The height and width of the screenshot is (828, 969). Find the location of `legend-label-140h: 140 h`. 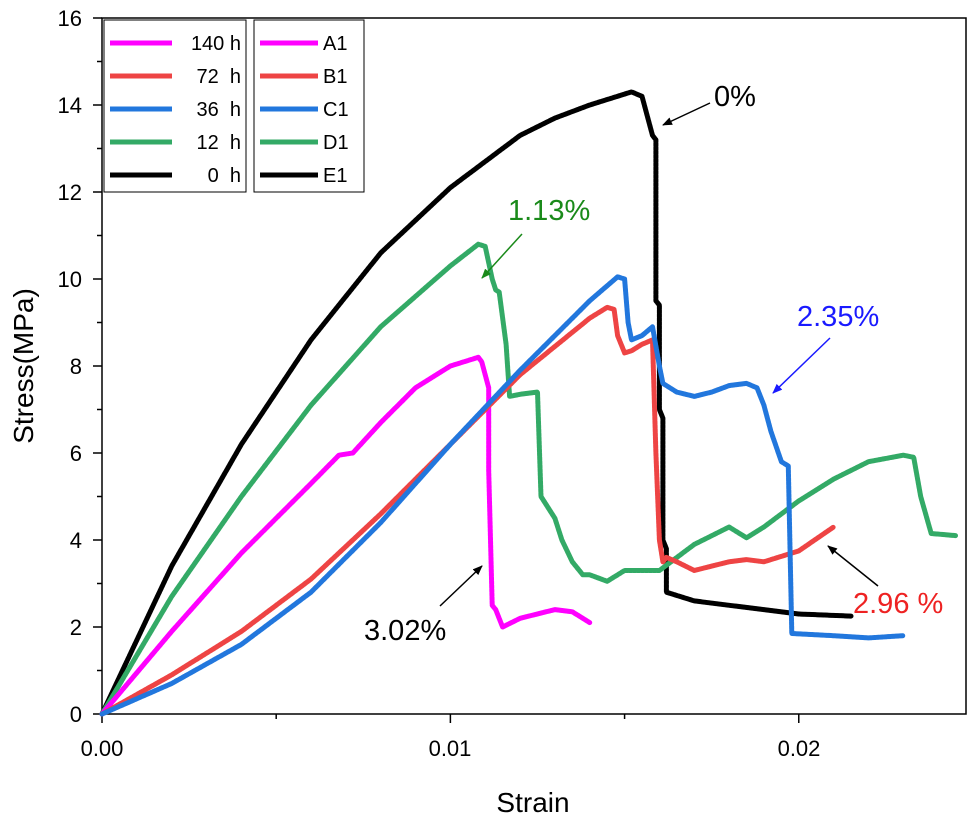

legend-label-140h: 140 h is located at coordinates (216, 44).